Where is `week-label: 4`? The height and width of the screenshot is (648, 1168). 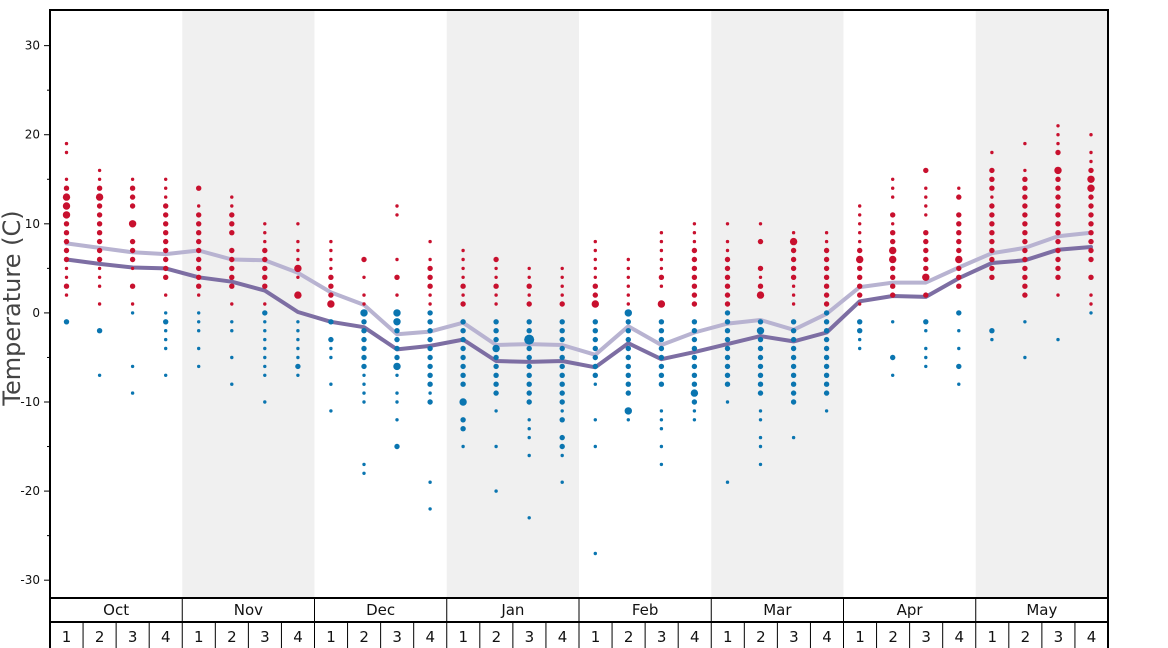
week-label: 4 is located at coordinates (166, 637).